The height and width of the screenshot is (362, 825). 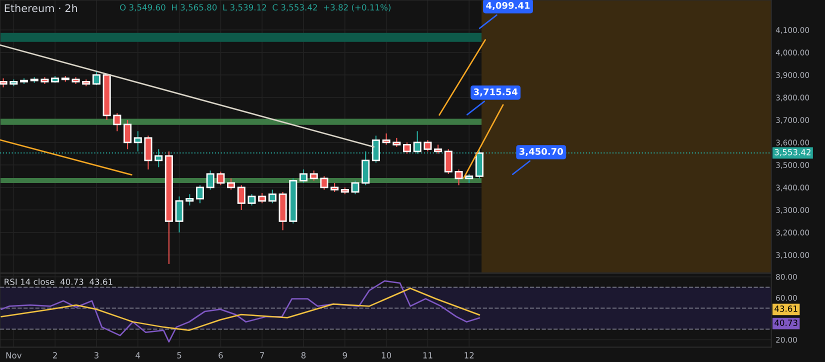 I want to click on chart-title: Ethereum · 2h, so click(x=41, y=8).